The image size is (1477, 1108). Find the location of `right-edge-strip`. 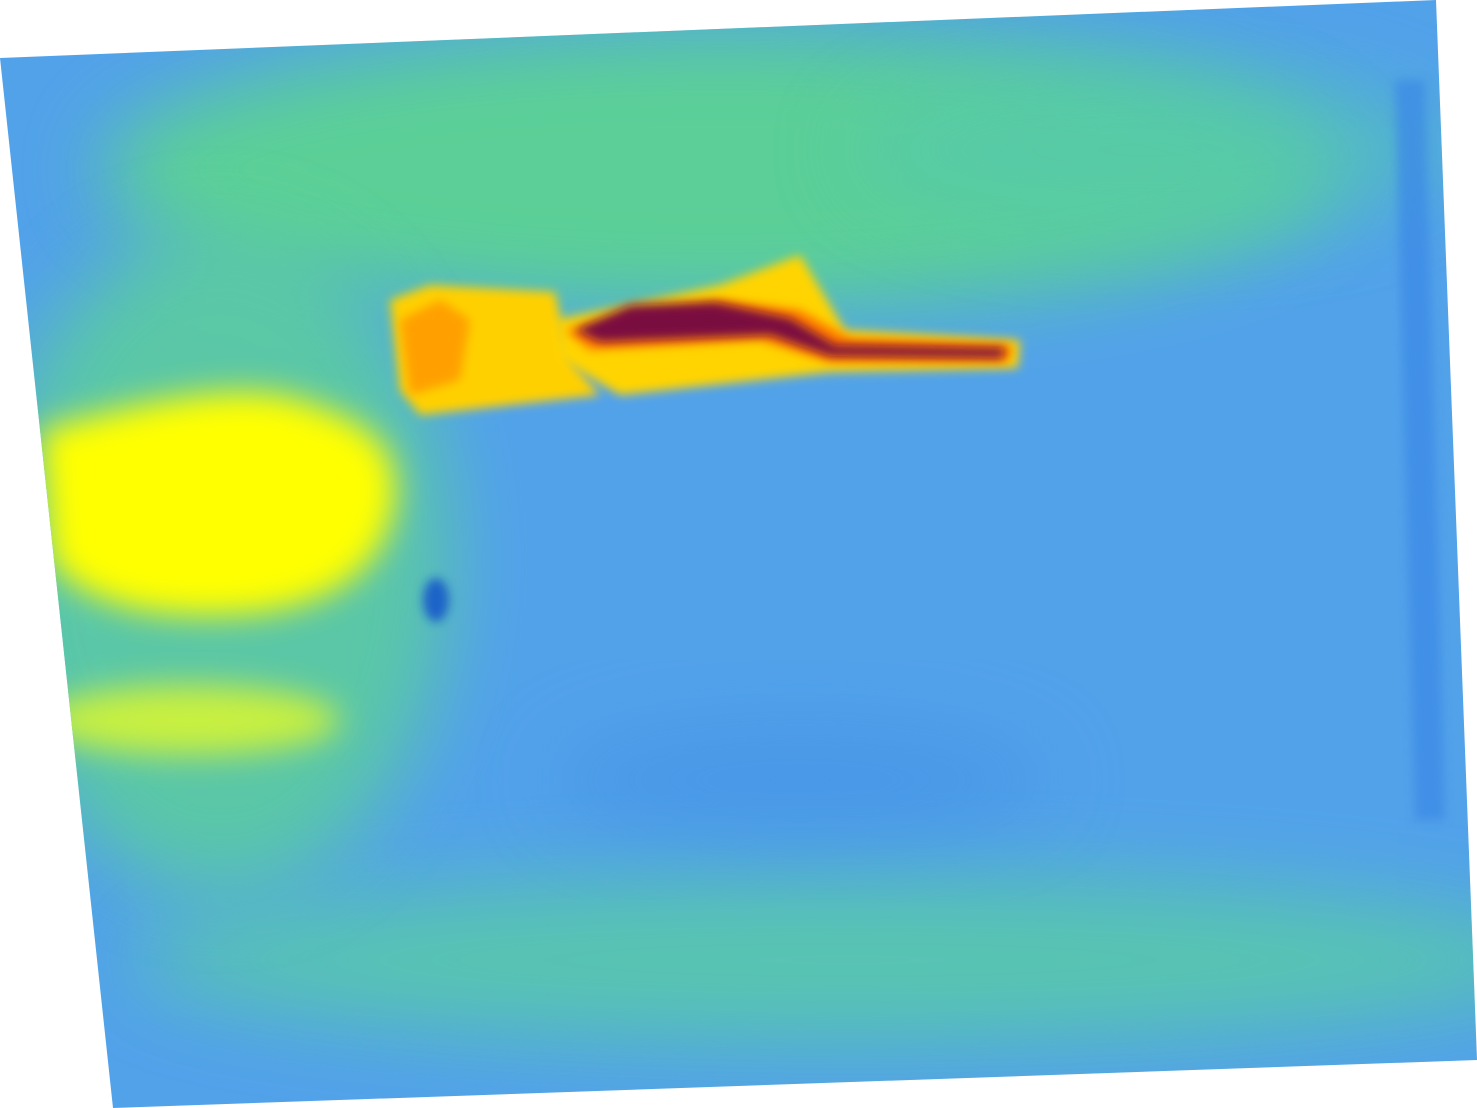

right-edge-strip is located at coordinates (1420, 450).